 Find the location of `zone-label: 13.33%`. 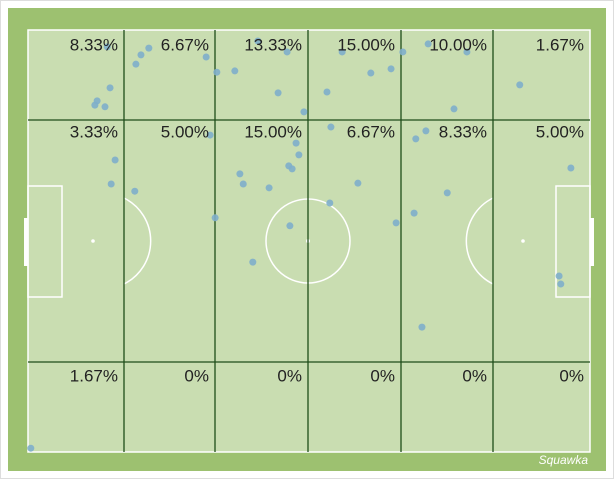

zone-label: 13.33% is located at coordinates (273, 44).